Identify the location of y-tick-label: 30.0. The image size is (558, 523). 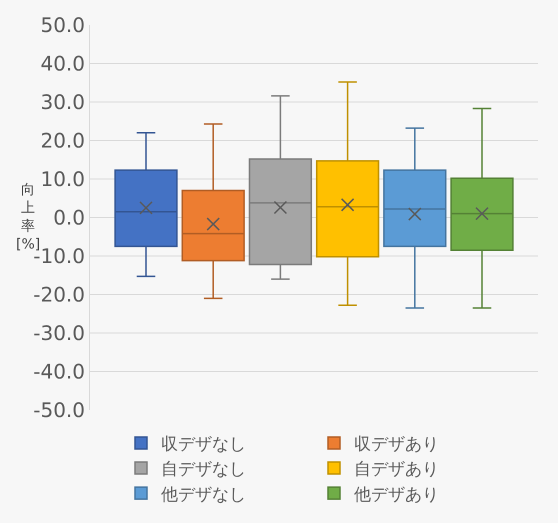
(62, 102).